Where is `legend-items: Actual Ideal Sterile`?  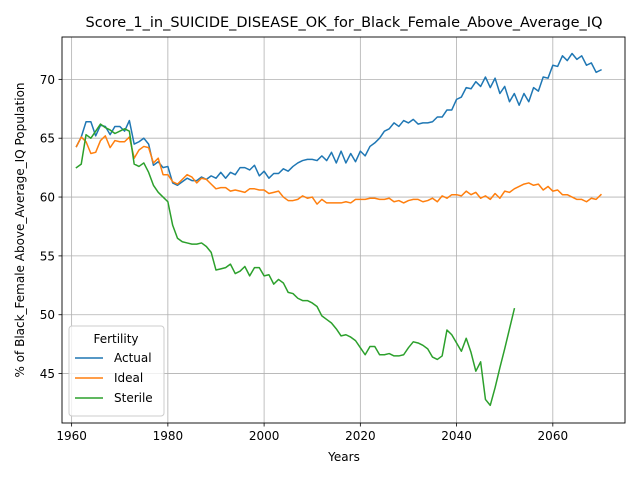
legend-items: Actual Ideal Sterile is located at coordinates (114, 378).